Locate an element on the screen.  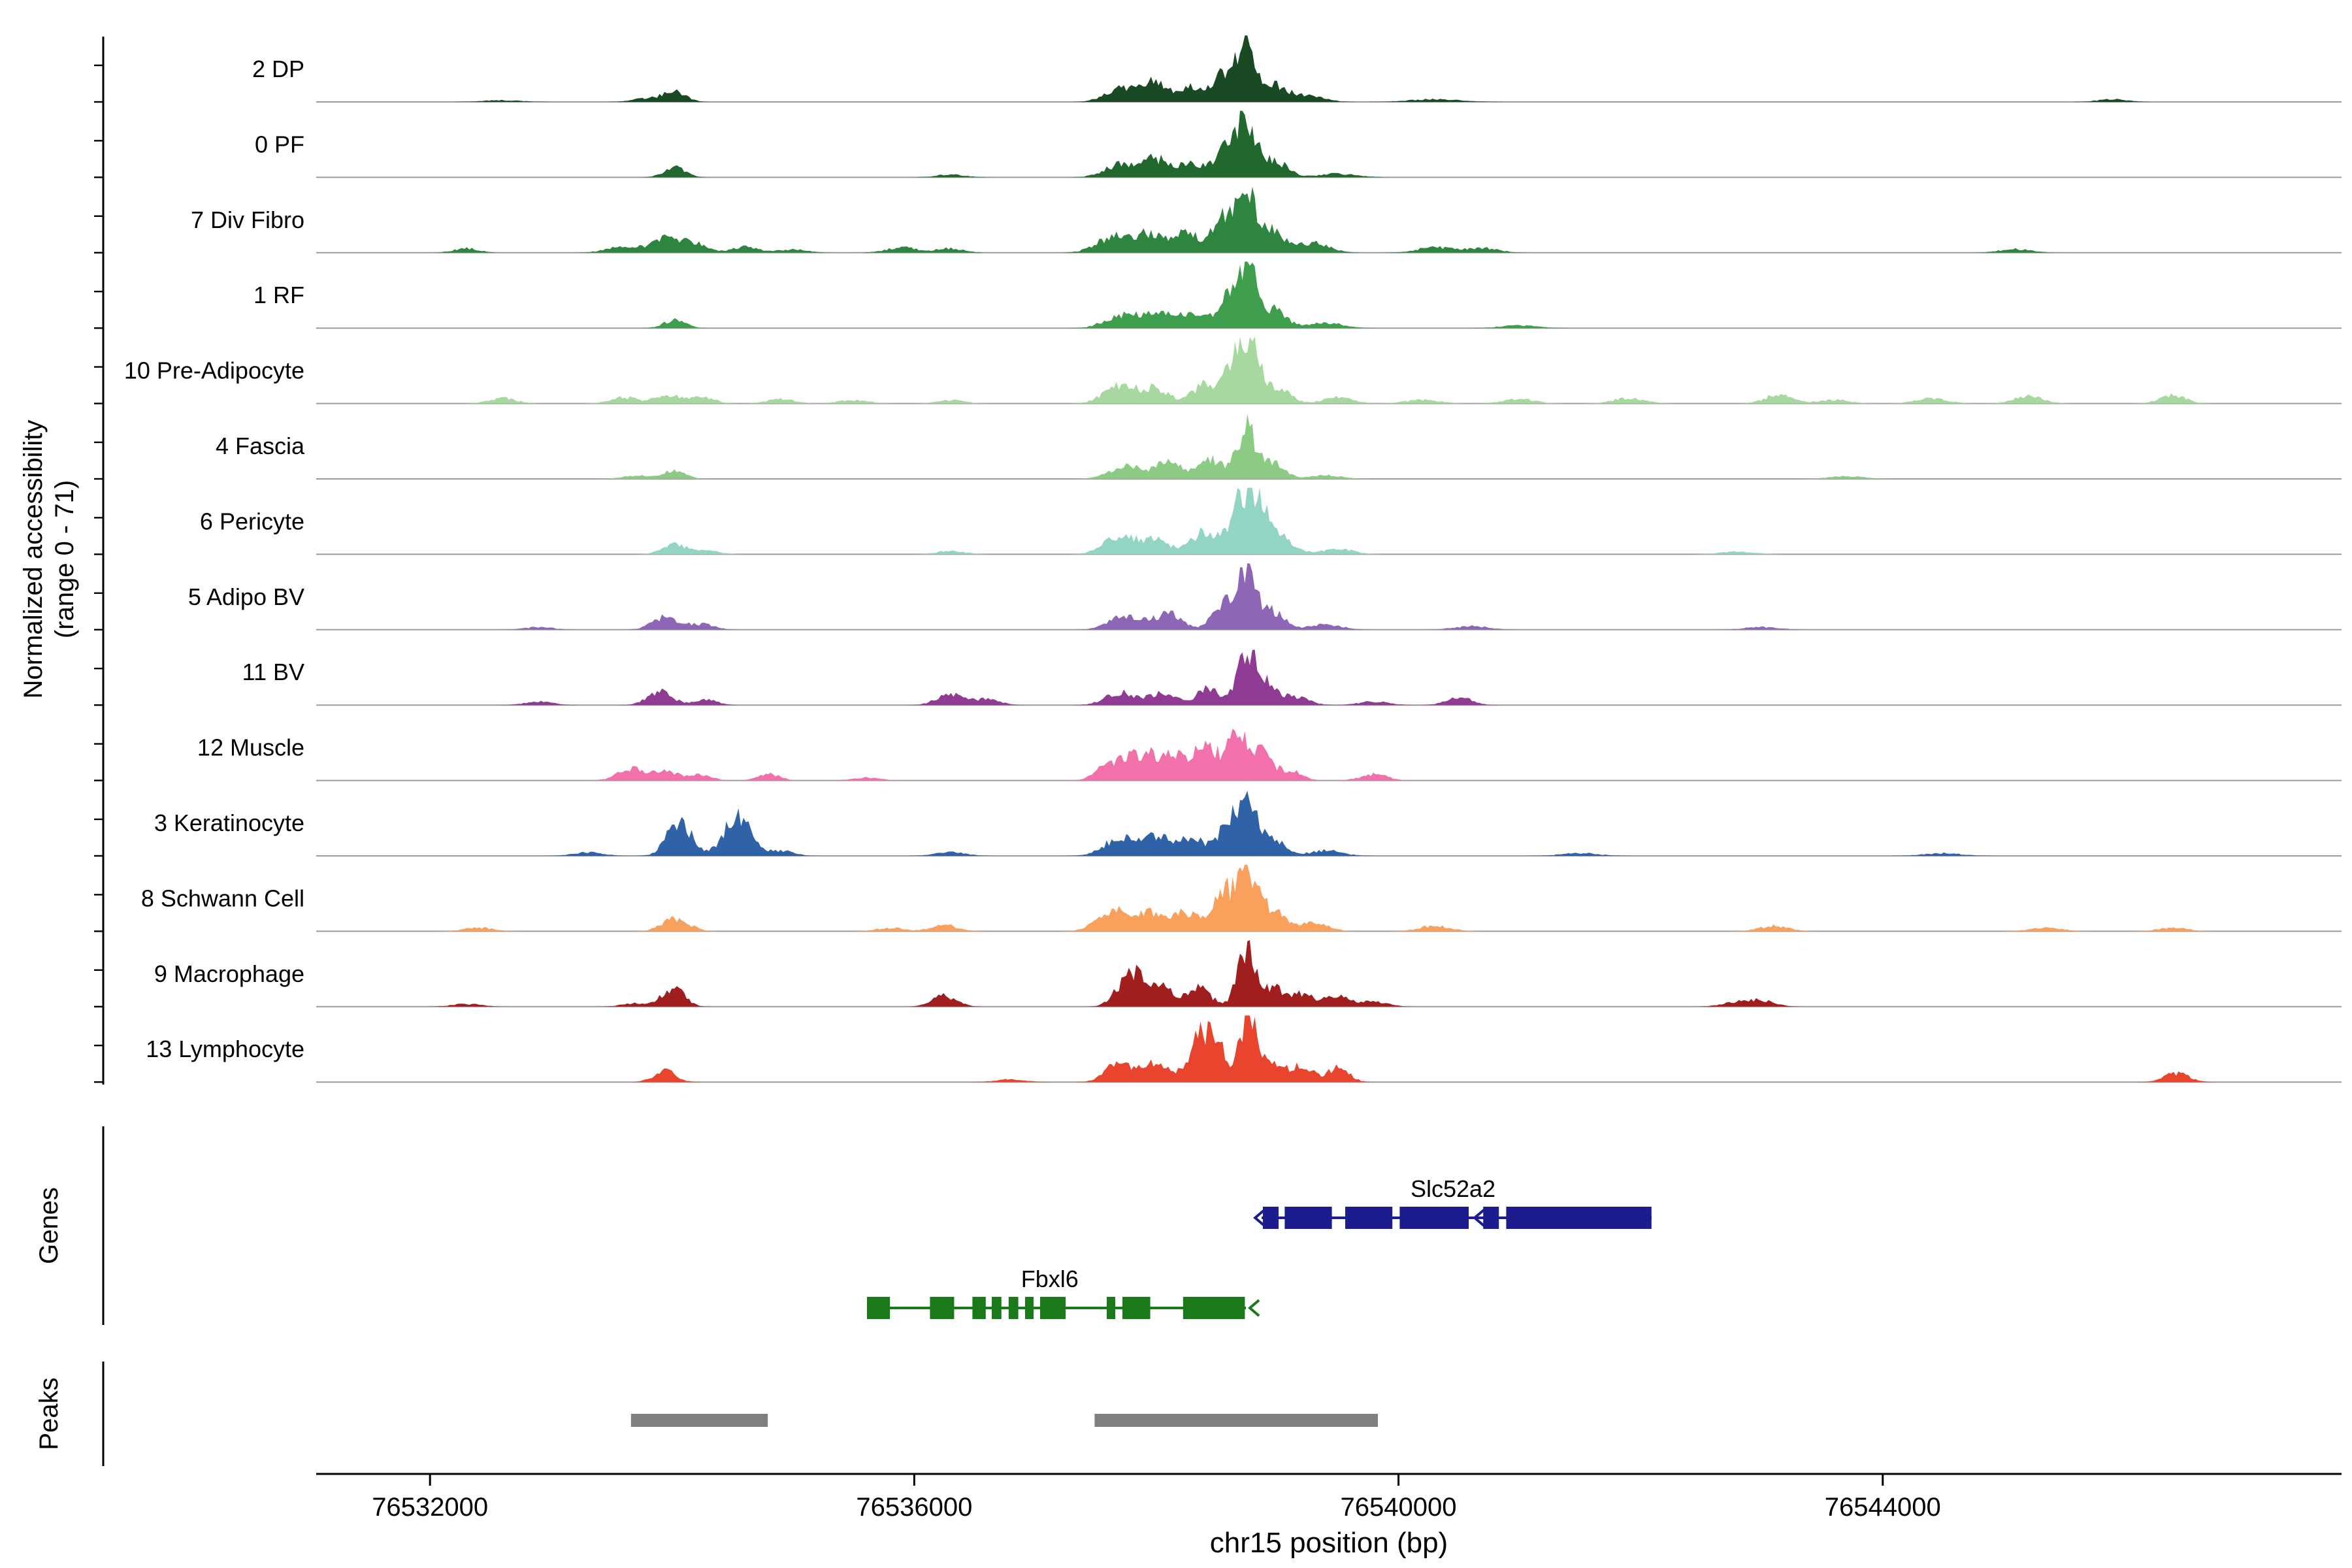
track-label: 8 Schwann Cell is located at coordinates (222, 898).